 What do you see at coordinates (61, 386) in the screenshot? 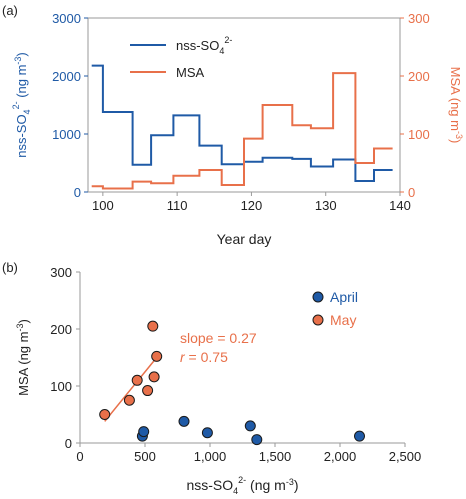
I see `panel-b-ytick-label-1: 100` at bounding box center [61, 386].